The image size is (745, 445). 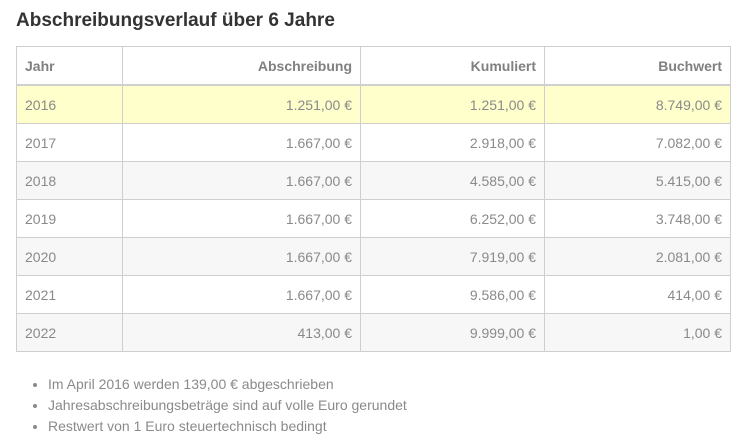 What do you see at coordinates (452, 218) in the screenshot?
I see `cell-kumuliert: 6.252,00 €` at bounding box center [452, 218].